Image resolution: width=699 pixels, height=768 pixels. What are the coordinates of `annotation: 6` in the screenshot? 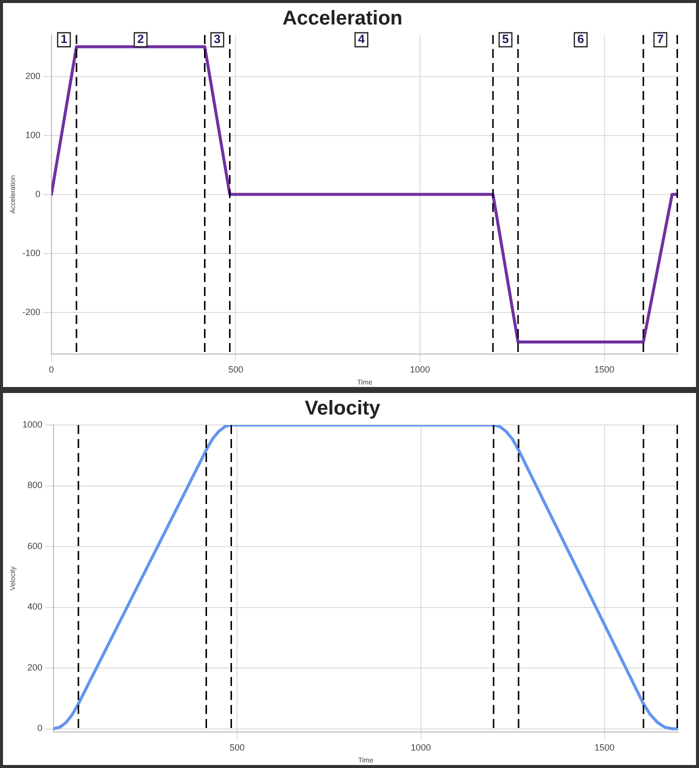 It's located at (580, 39).